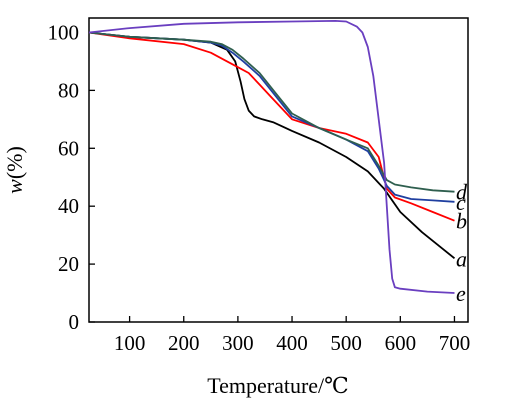 Image resolution: width=507 pixels, height=407 pixels. Describe the element at coordinates (68, 90) in the screenshot. I see `y-tick-label: 80` at that location.